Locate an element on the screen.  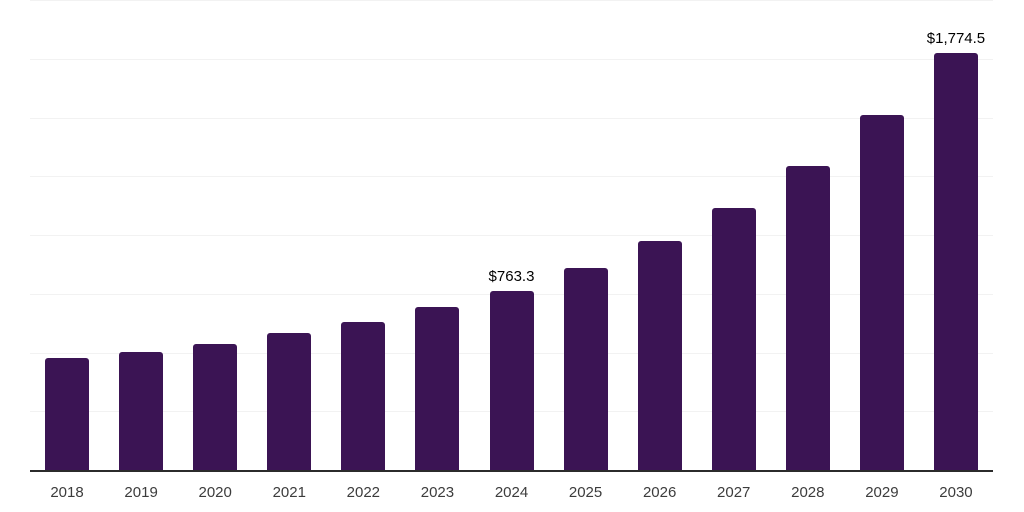
bar-2021 is located at coordinates (289, 401).